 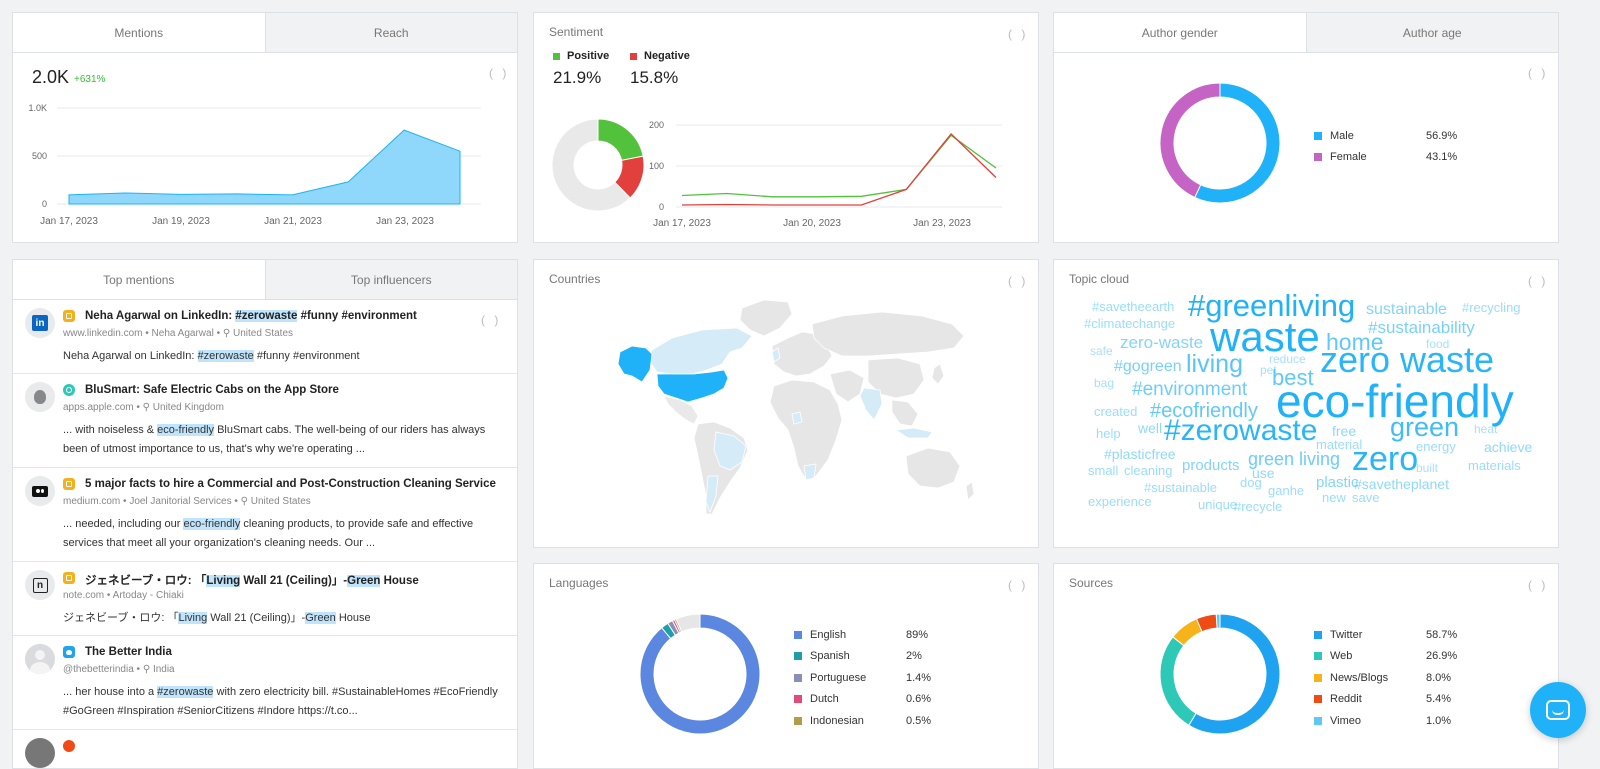 I want to click on female-slice, so click(x=1190, y=140).